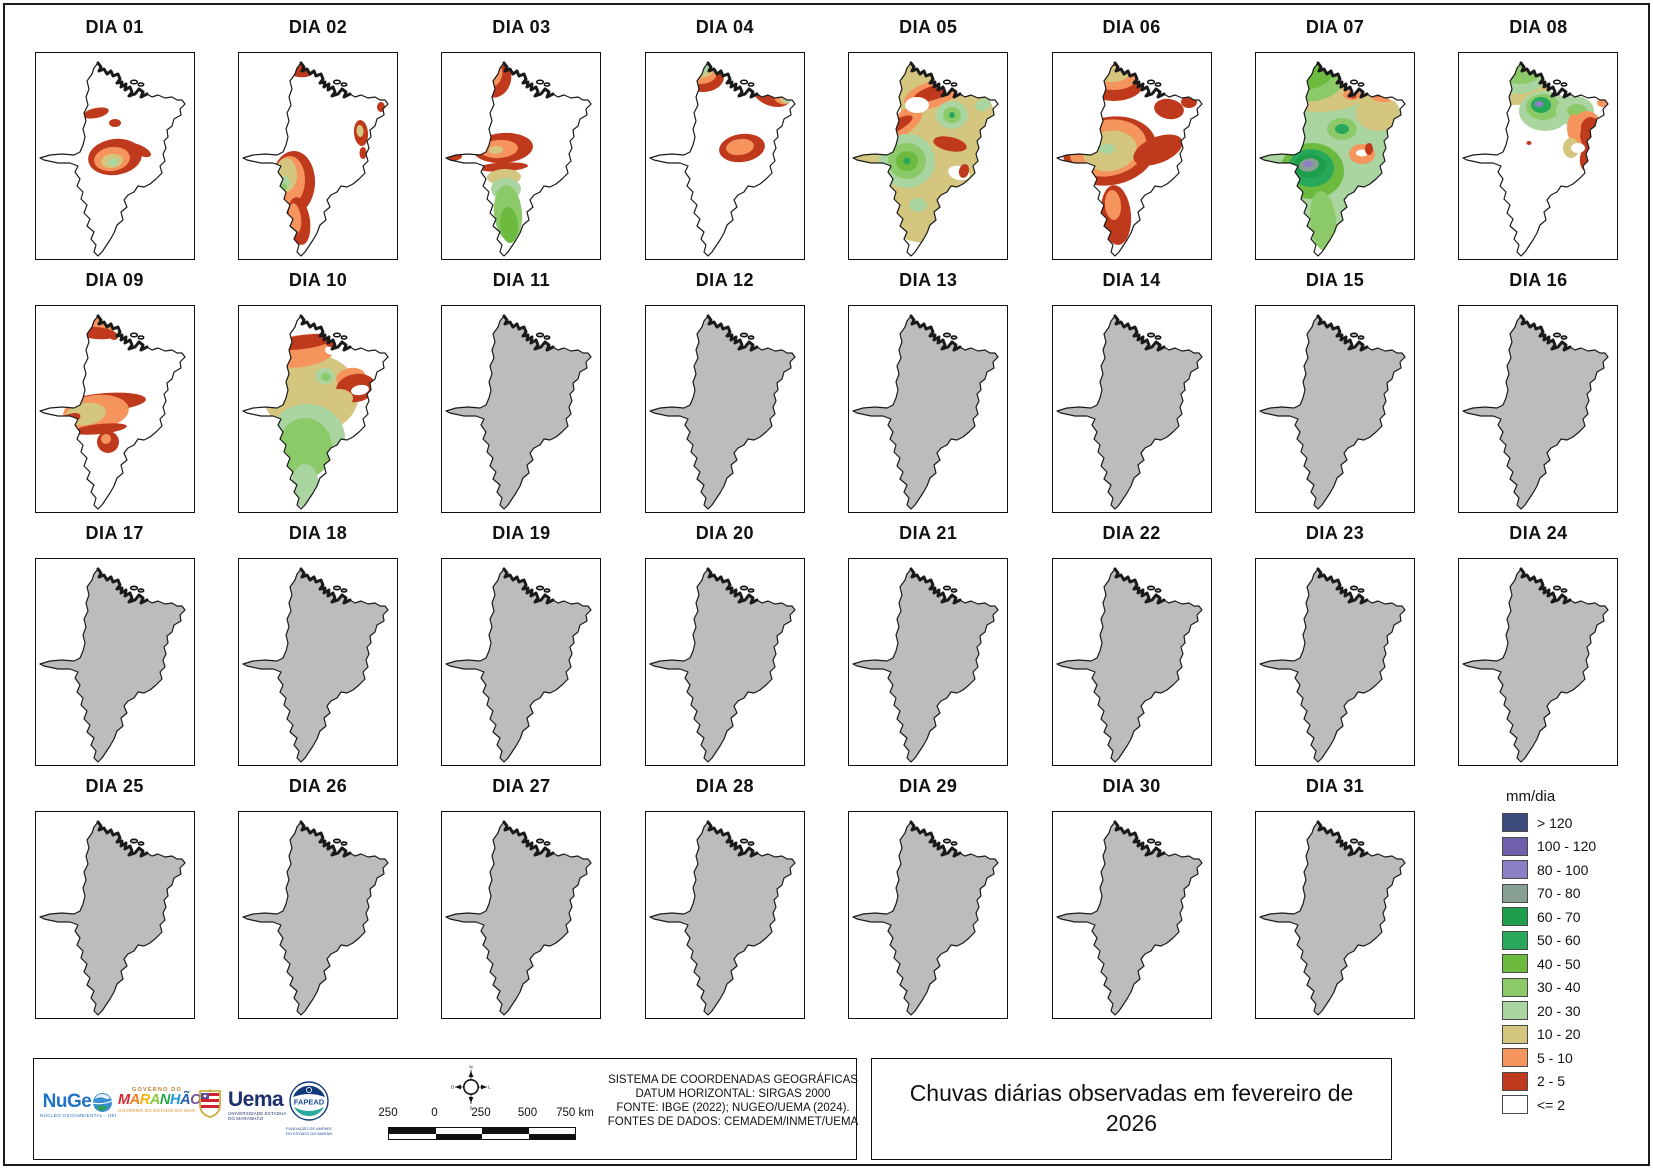 The image size is (1653, 1169). What do you see at coordinates (733, 1080) in the screenshot?
I see `source-line: SISTEMA DE COORDENADAS GEOGRÁFICAS` at bounding box center [733, 1080].